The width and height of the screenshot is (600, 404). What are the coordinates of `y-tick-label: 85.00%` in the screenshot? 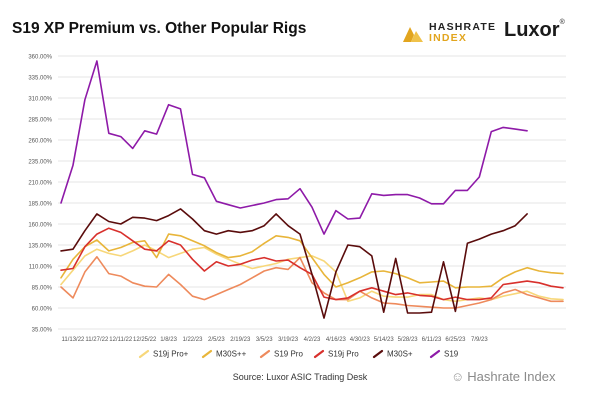 It's located at (42, 289).